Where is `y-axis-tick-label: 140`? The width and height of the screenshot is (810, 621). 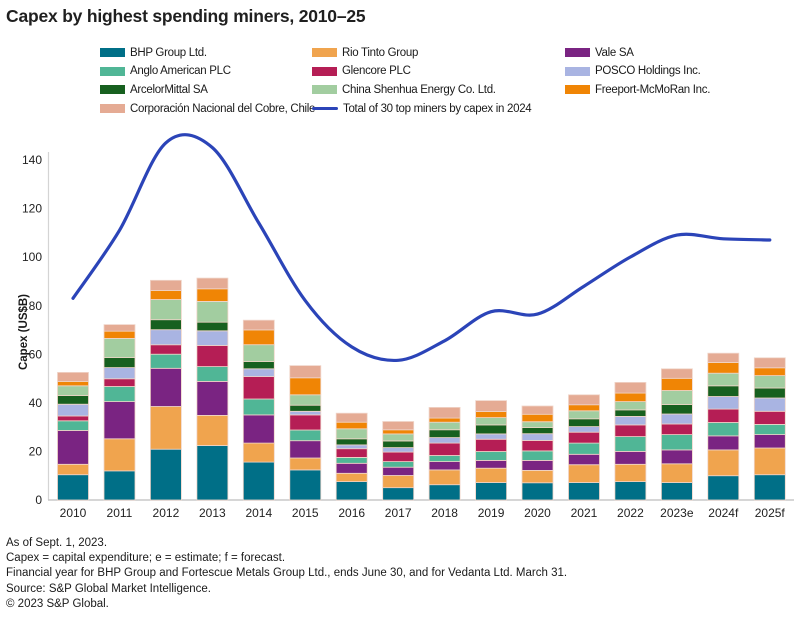
y-axis-tick-label: 140 is located at coordinates (32, 160).